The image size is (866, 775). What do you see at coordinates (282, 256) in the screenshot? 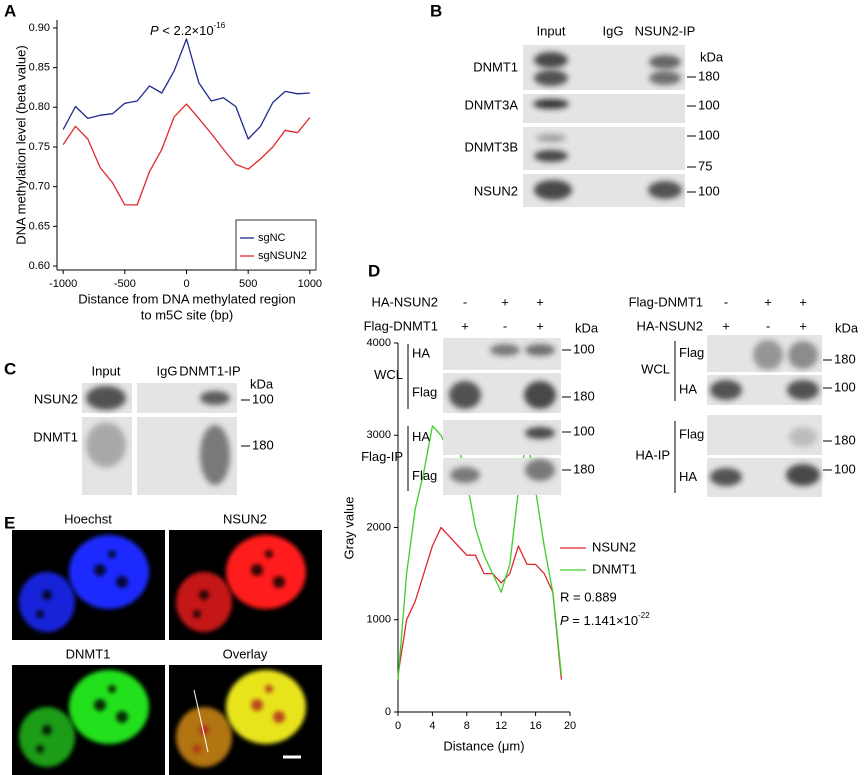
I see `legend-label: sgNSUN2` at bounding box center [282, 256].